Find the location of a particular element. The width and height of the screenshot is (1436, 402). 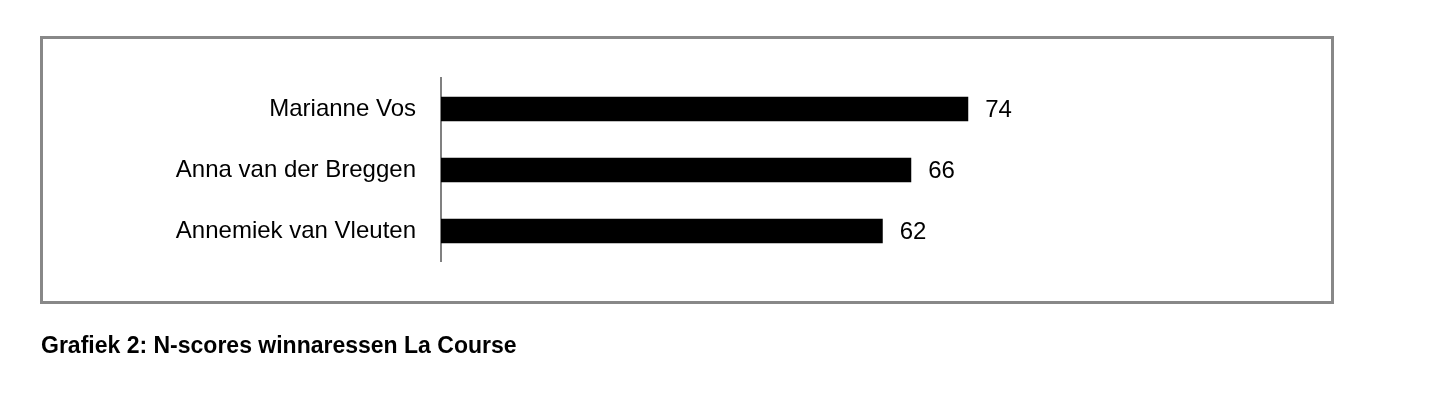

data-label: 62 is located at coordinates (913, 230).